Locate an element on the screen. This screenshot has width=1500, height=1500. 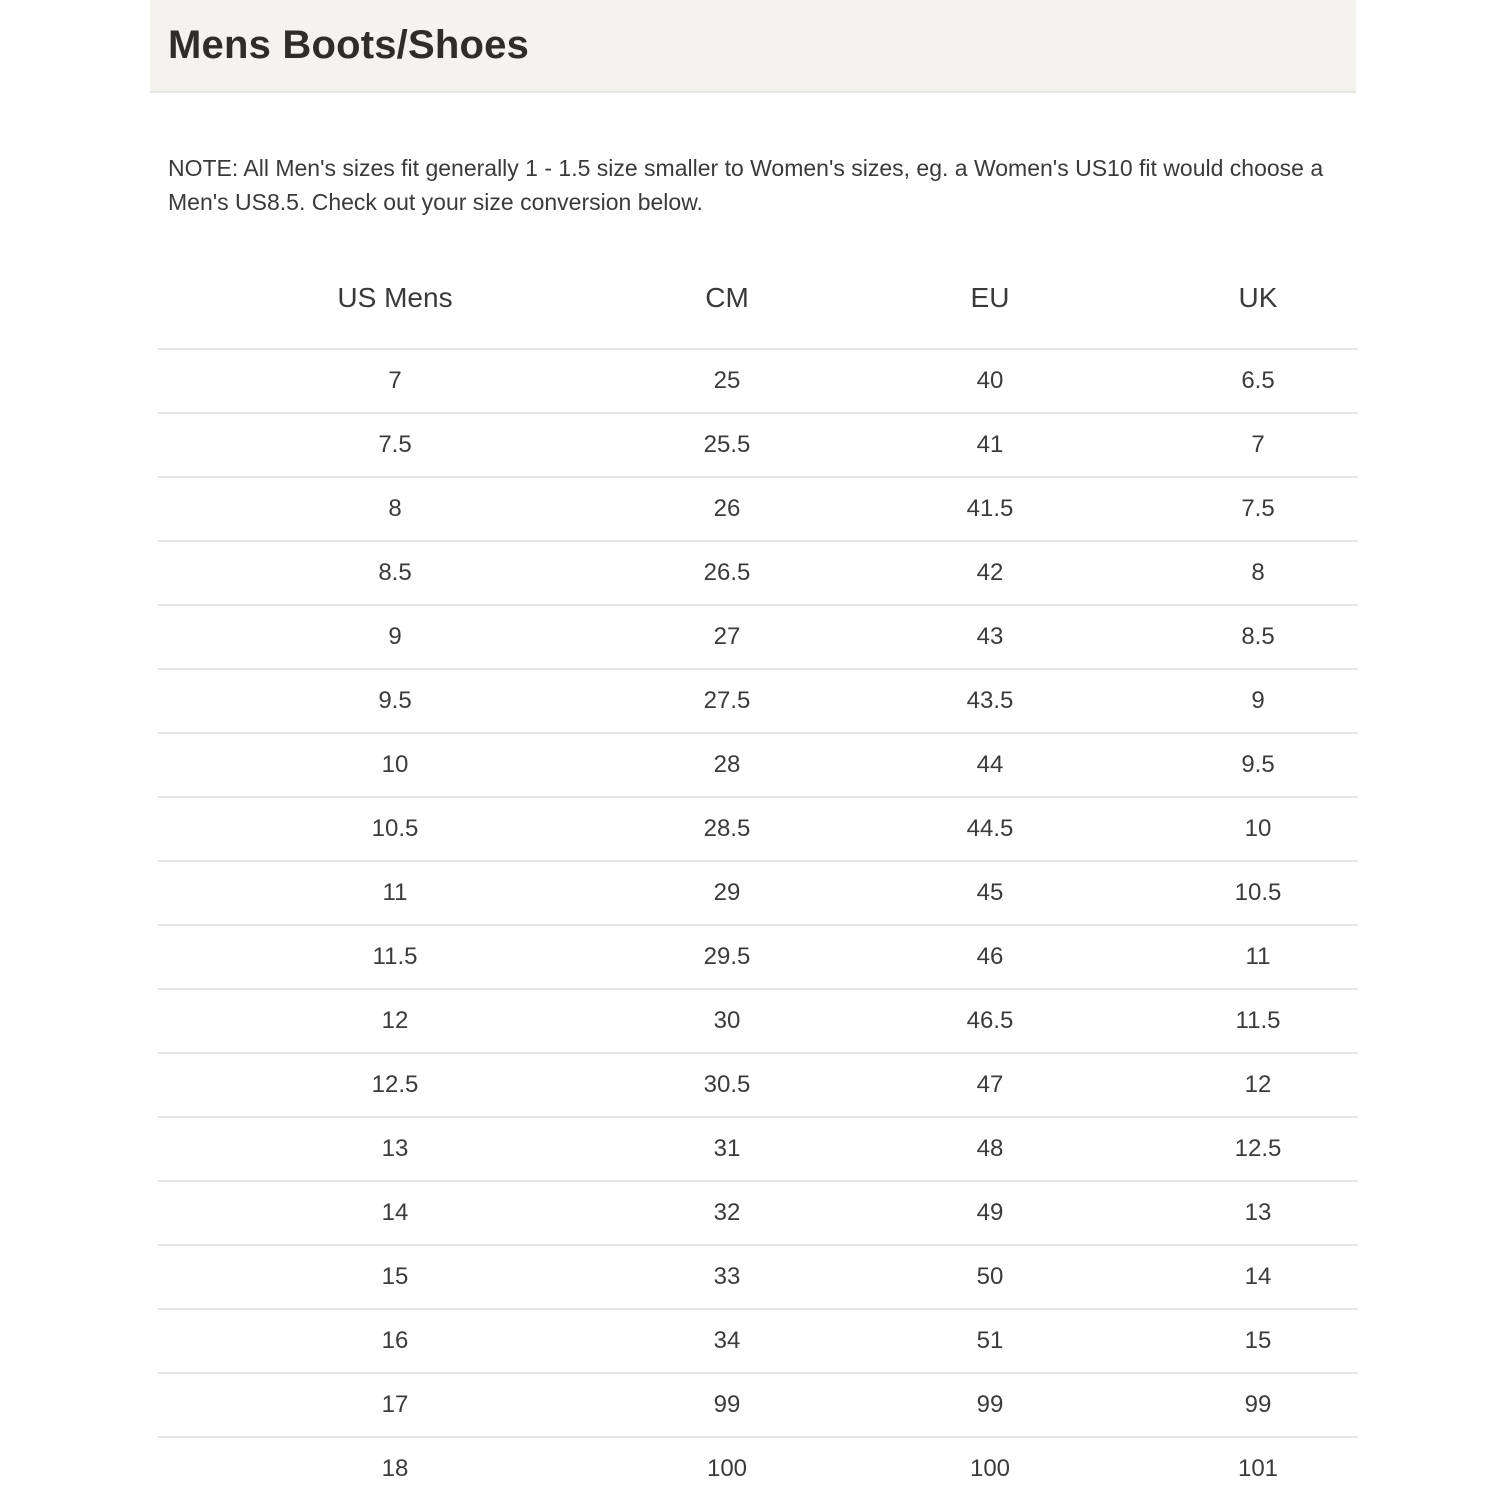
header-cell-cm: CM is located at coordinates (727, 297).